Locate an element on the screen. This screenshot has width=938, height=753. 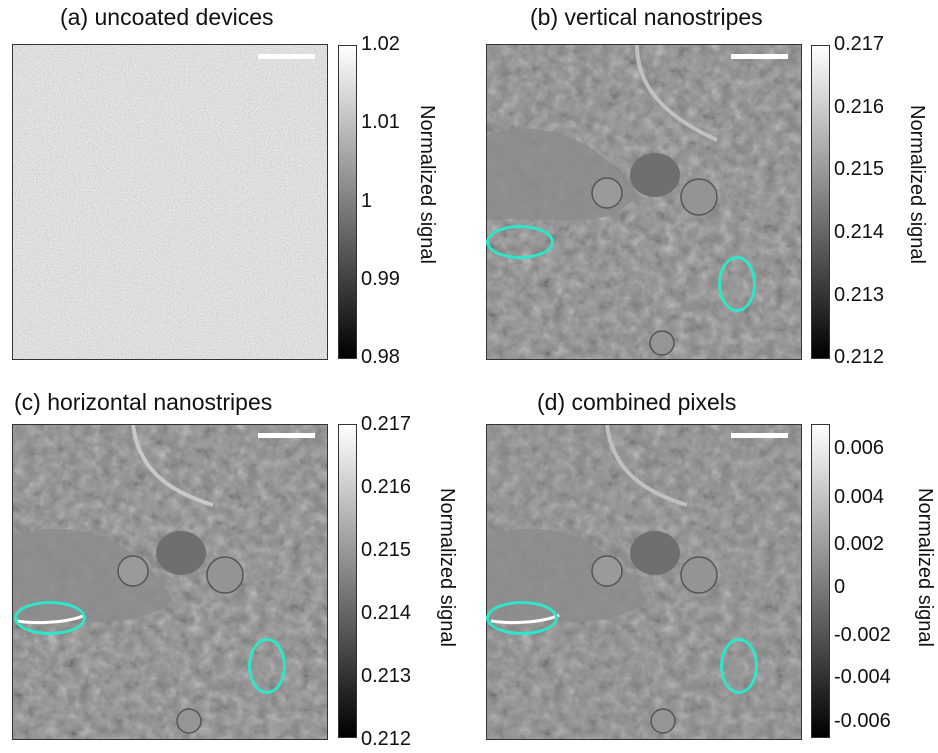
panel-d-tick: -0.004 is located at coordinates (862, 677).